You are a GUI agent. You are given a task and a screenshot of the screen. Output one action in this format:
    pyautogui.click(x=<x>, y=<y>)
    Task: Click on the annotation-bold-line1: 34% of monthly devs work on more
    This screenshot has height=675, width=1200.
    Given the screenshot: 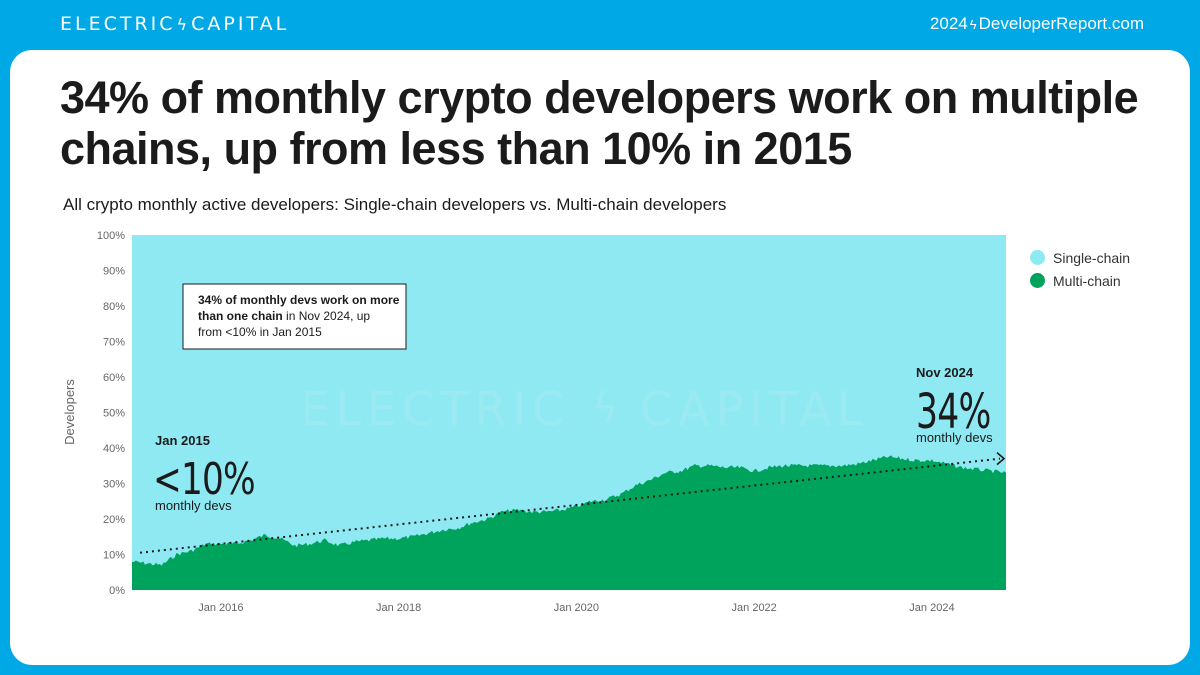 What is the action you would take?
    pyautogui.click(x=299, y=300)
    